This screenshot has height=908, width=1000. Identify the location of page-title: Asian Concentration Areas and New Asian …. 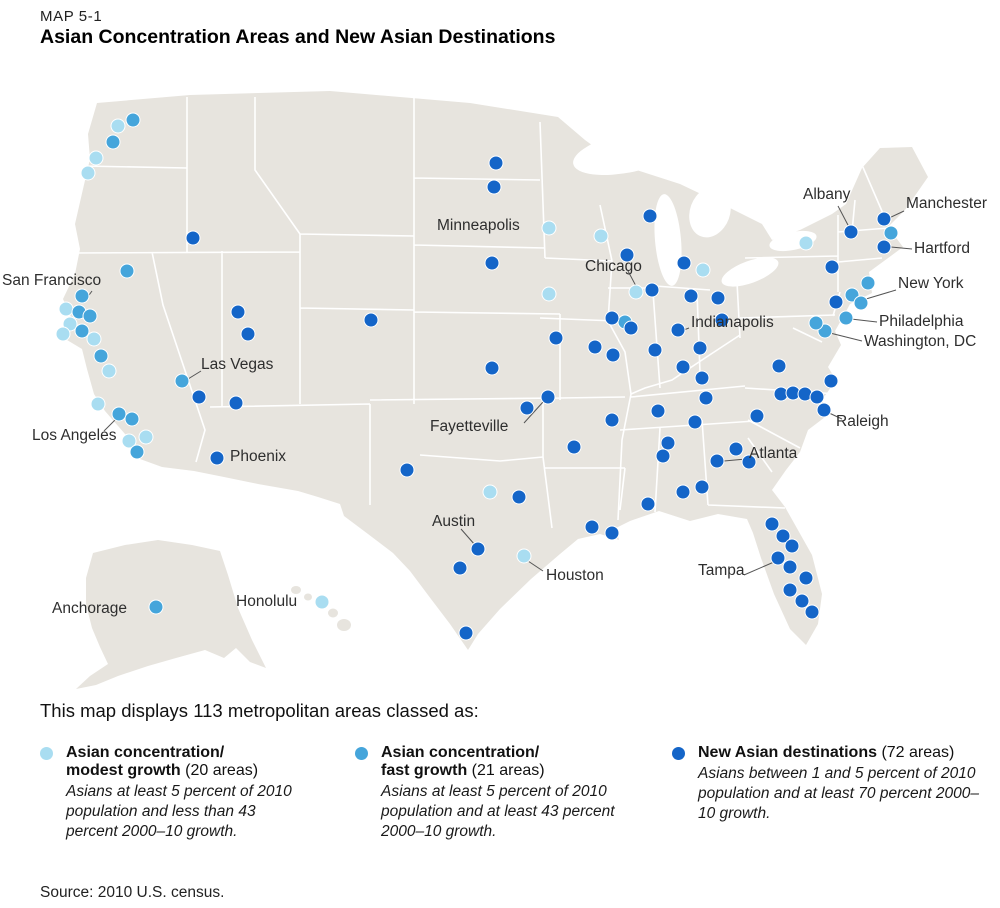
(298, 37).